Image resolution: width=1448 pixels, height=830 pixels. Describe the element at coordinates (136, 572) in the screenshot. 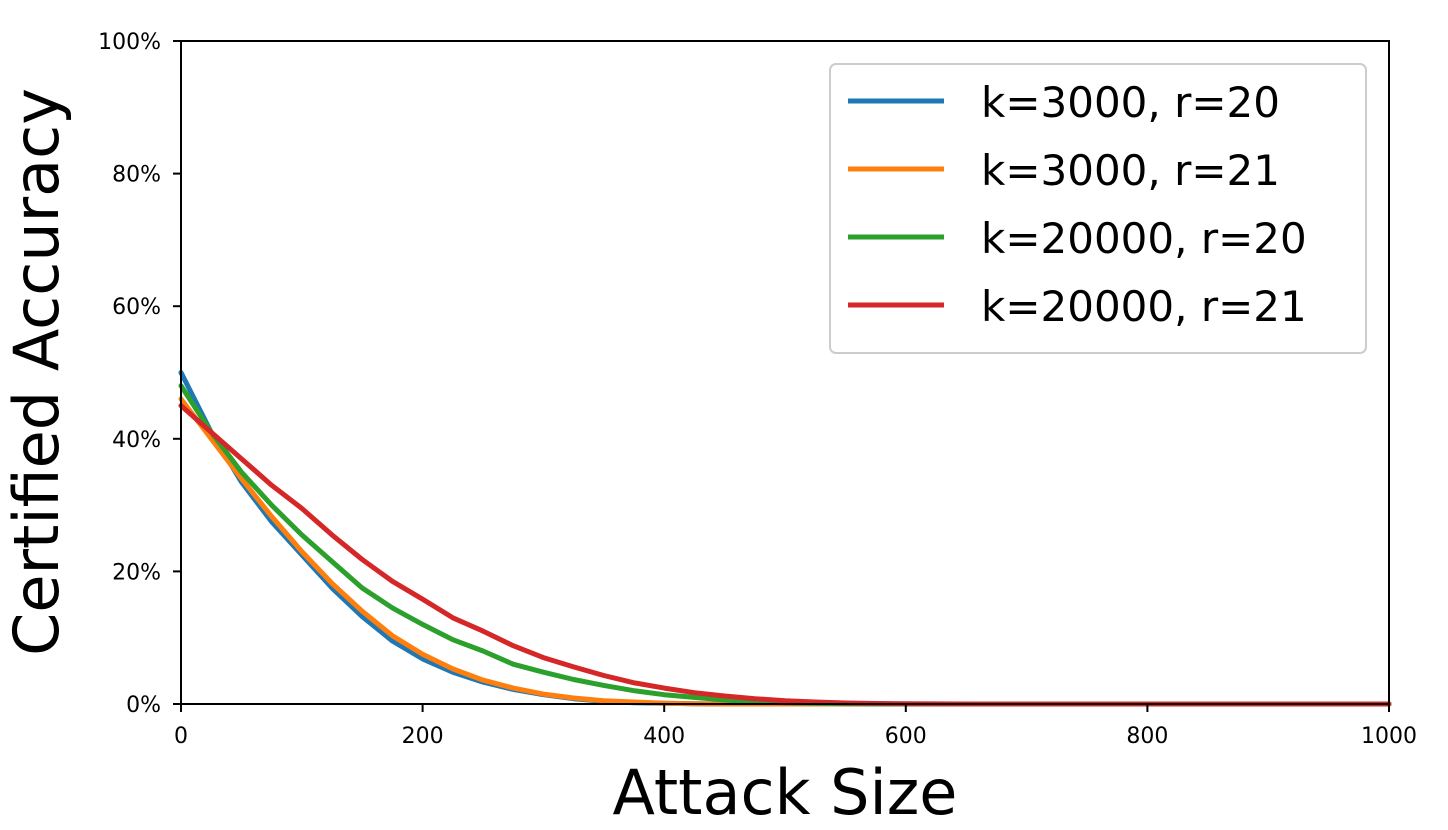

I see `y-tick-label: 20%` at that location.